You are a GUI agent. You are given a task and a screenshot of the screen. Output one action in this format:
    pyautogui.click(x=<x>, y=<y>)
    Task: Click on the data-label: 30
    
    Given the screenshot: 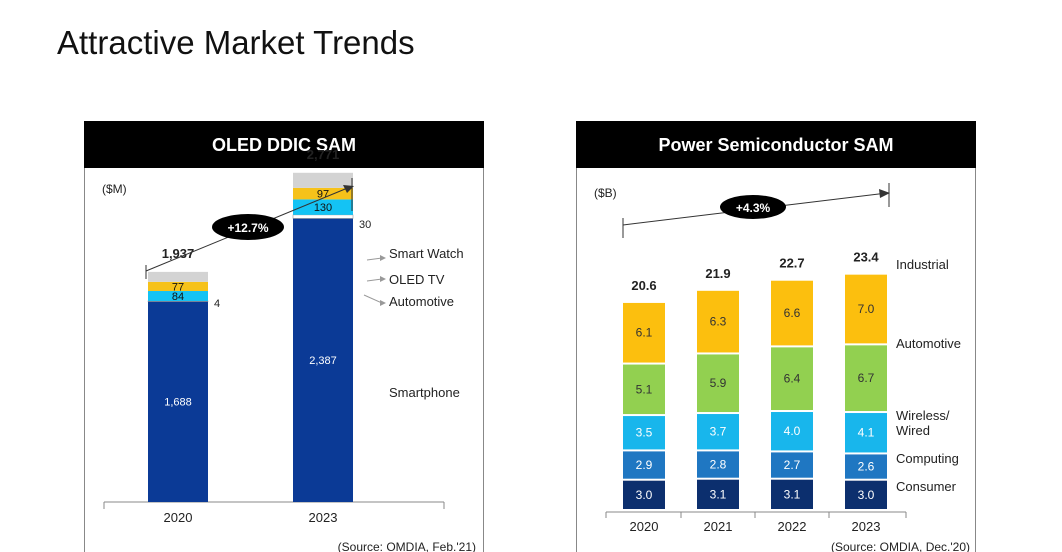 What is the action you would take?
    pyautogui.click(x=365, y=225)
    